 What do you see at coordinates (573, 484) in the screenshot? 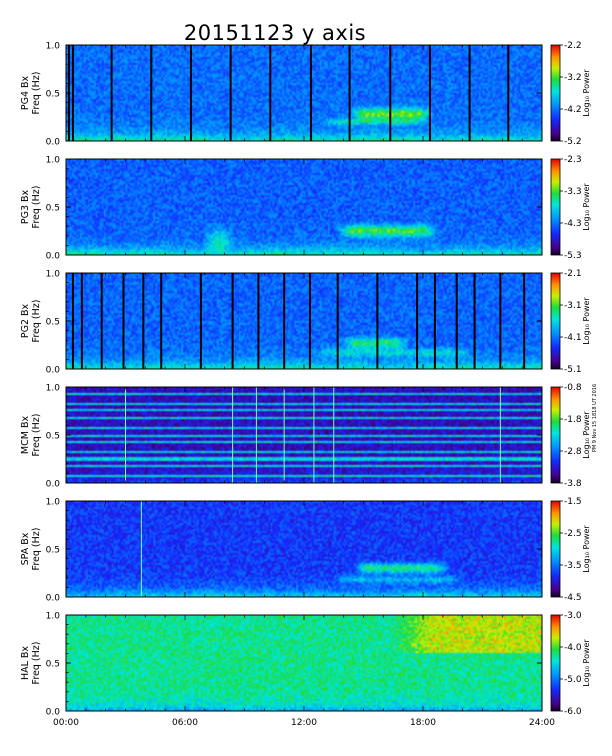
I see `colorbar-tick-label: -3.8` at bounding box center [573, 484].